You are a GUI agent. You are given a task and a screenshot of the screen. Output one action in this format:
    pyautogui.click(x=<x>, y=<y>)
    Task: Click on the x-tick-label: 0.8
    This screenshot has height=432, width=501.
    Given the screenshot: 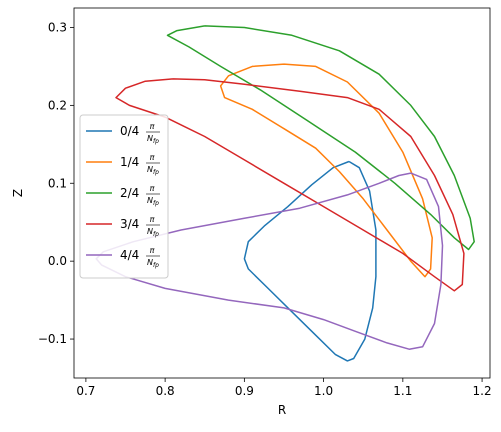 What is the action you would take?
    pyautogui.click(x=165, y=391)
    